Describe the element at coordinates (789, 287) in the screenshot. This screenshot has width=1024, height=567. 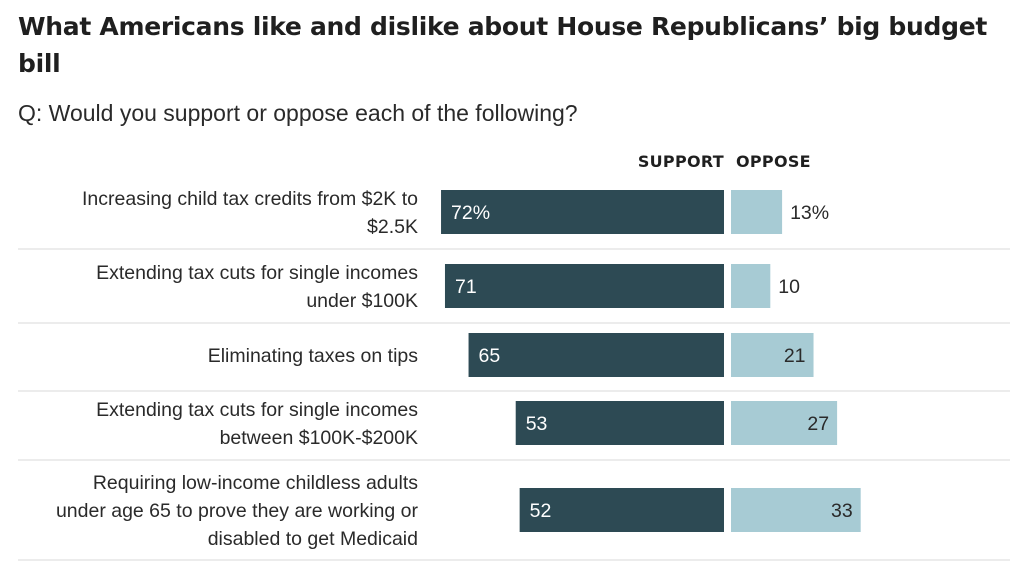
I see `oppose-value-label: 10` at that location.